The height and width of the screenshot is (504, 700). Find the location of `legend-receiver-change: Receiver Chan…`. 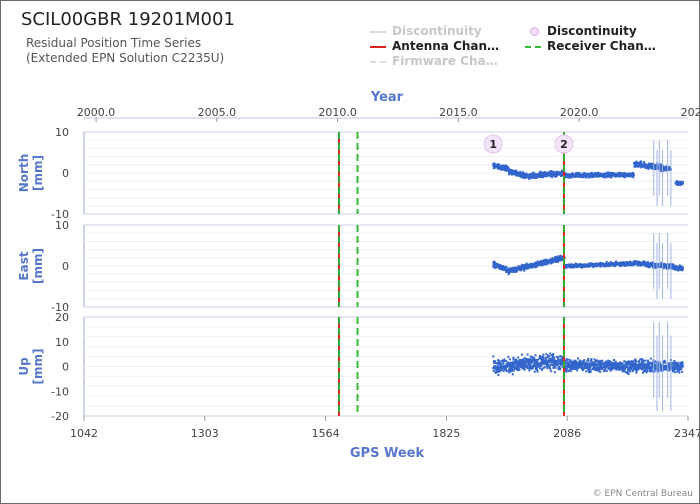

legend-receiver-change: Receiver Chan… is located at coordinates (590, 46).